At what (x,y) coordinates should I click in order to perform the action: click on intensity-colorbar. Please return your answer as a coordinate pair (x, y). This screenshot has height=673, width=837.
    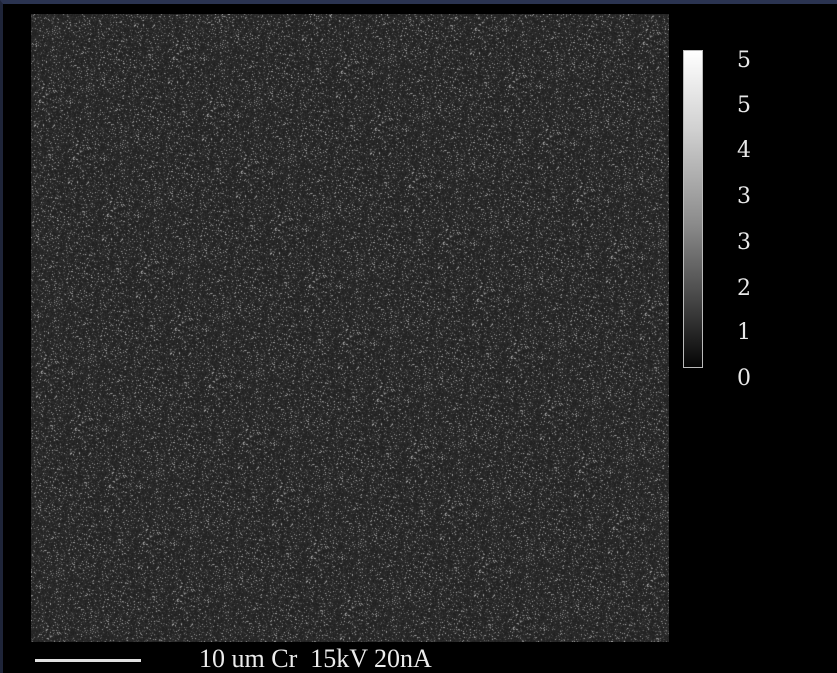
    Looking at the image, I should click on (693, 209).